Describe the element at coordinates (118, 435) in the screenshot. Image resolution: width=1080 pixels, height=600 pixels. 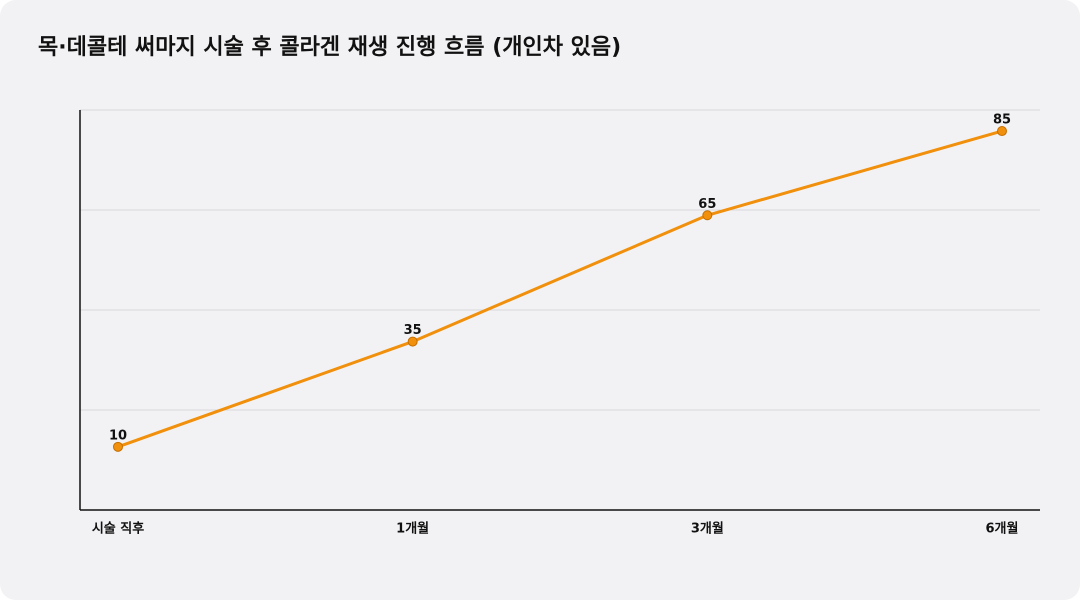
I see `data-label: 10` at that location.